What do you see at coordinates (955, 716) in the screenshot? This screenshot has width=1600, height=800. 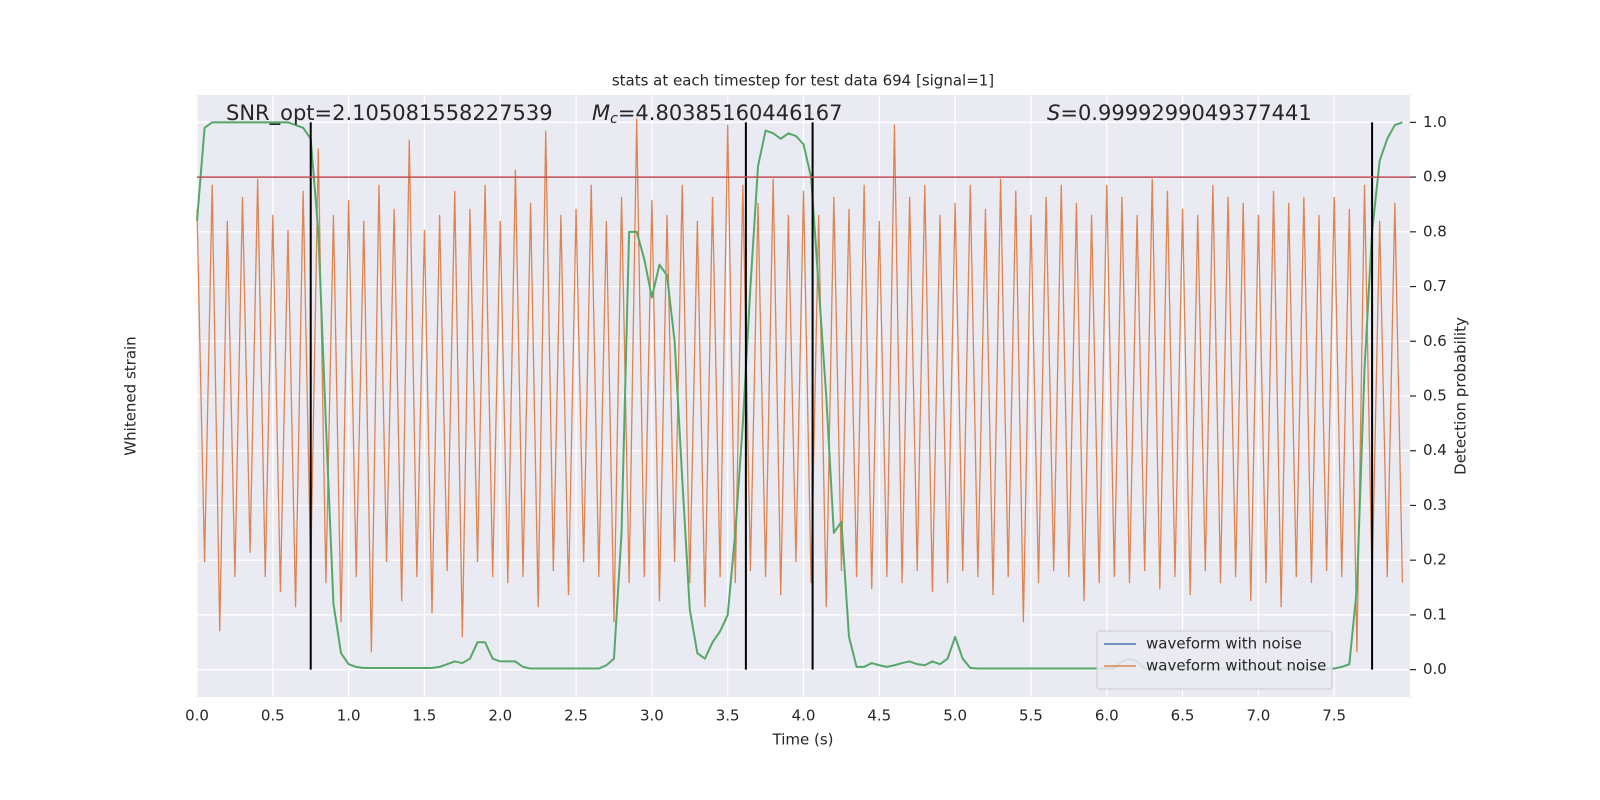 I see `x-tick-label: 5.0` at bounding box center [955, 716].